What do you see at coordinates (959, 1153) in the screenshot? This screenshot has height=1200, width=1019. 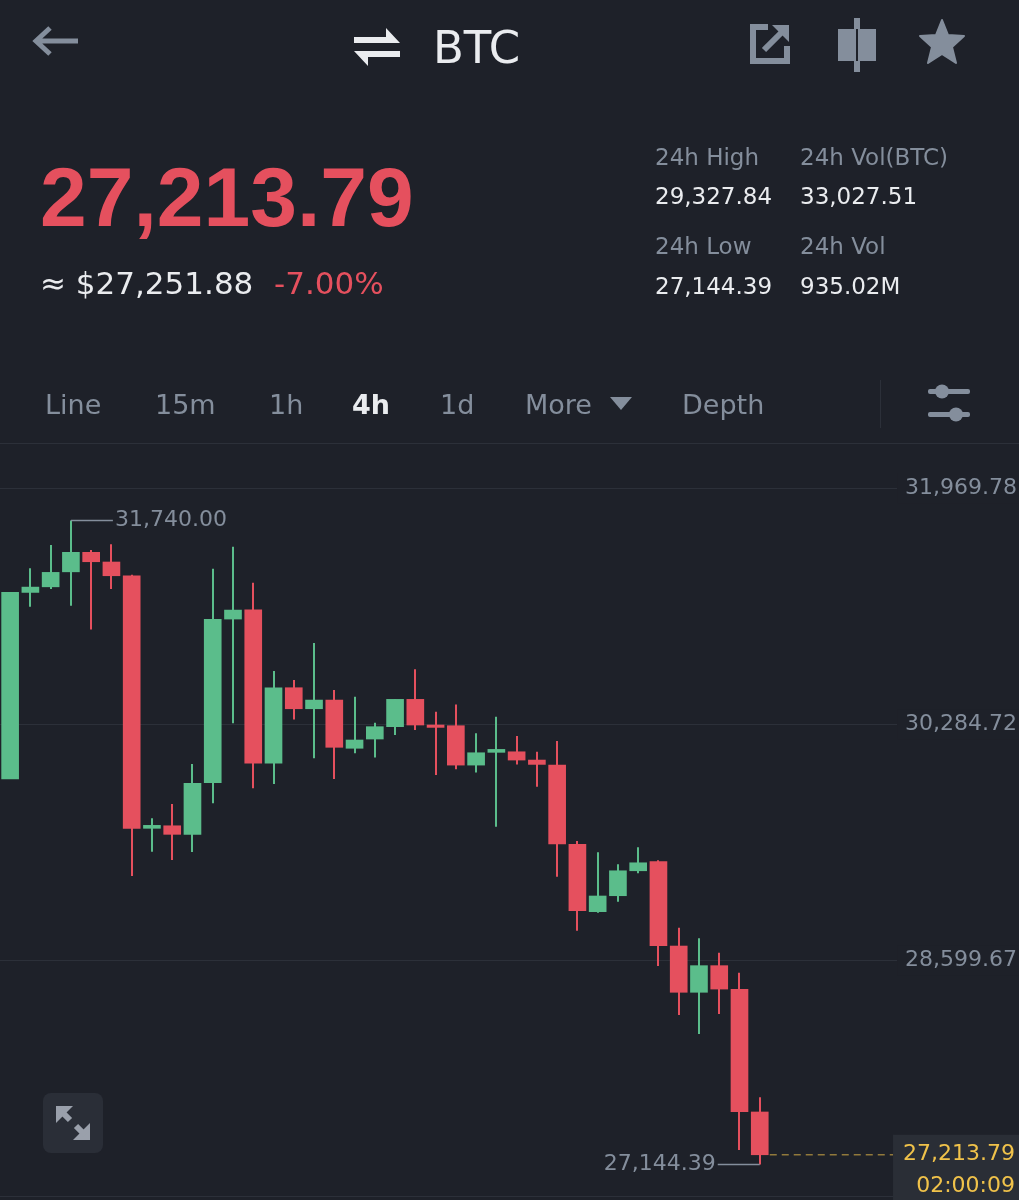 I see `ref-line-label: 27,213.79` at bounding box center [959, 1153].